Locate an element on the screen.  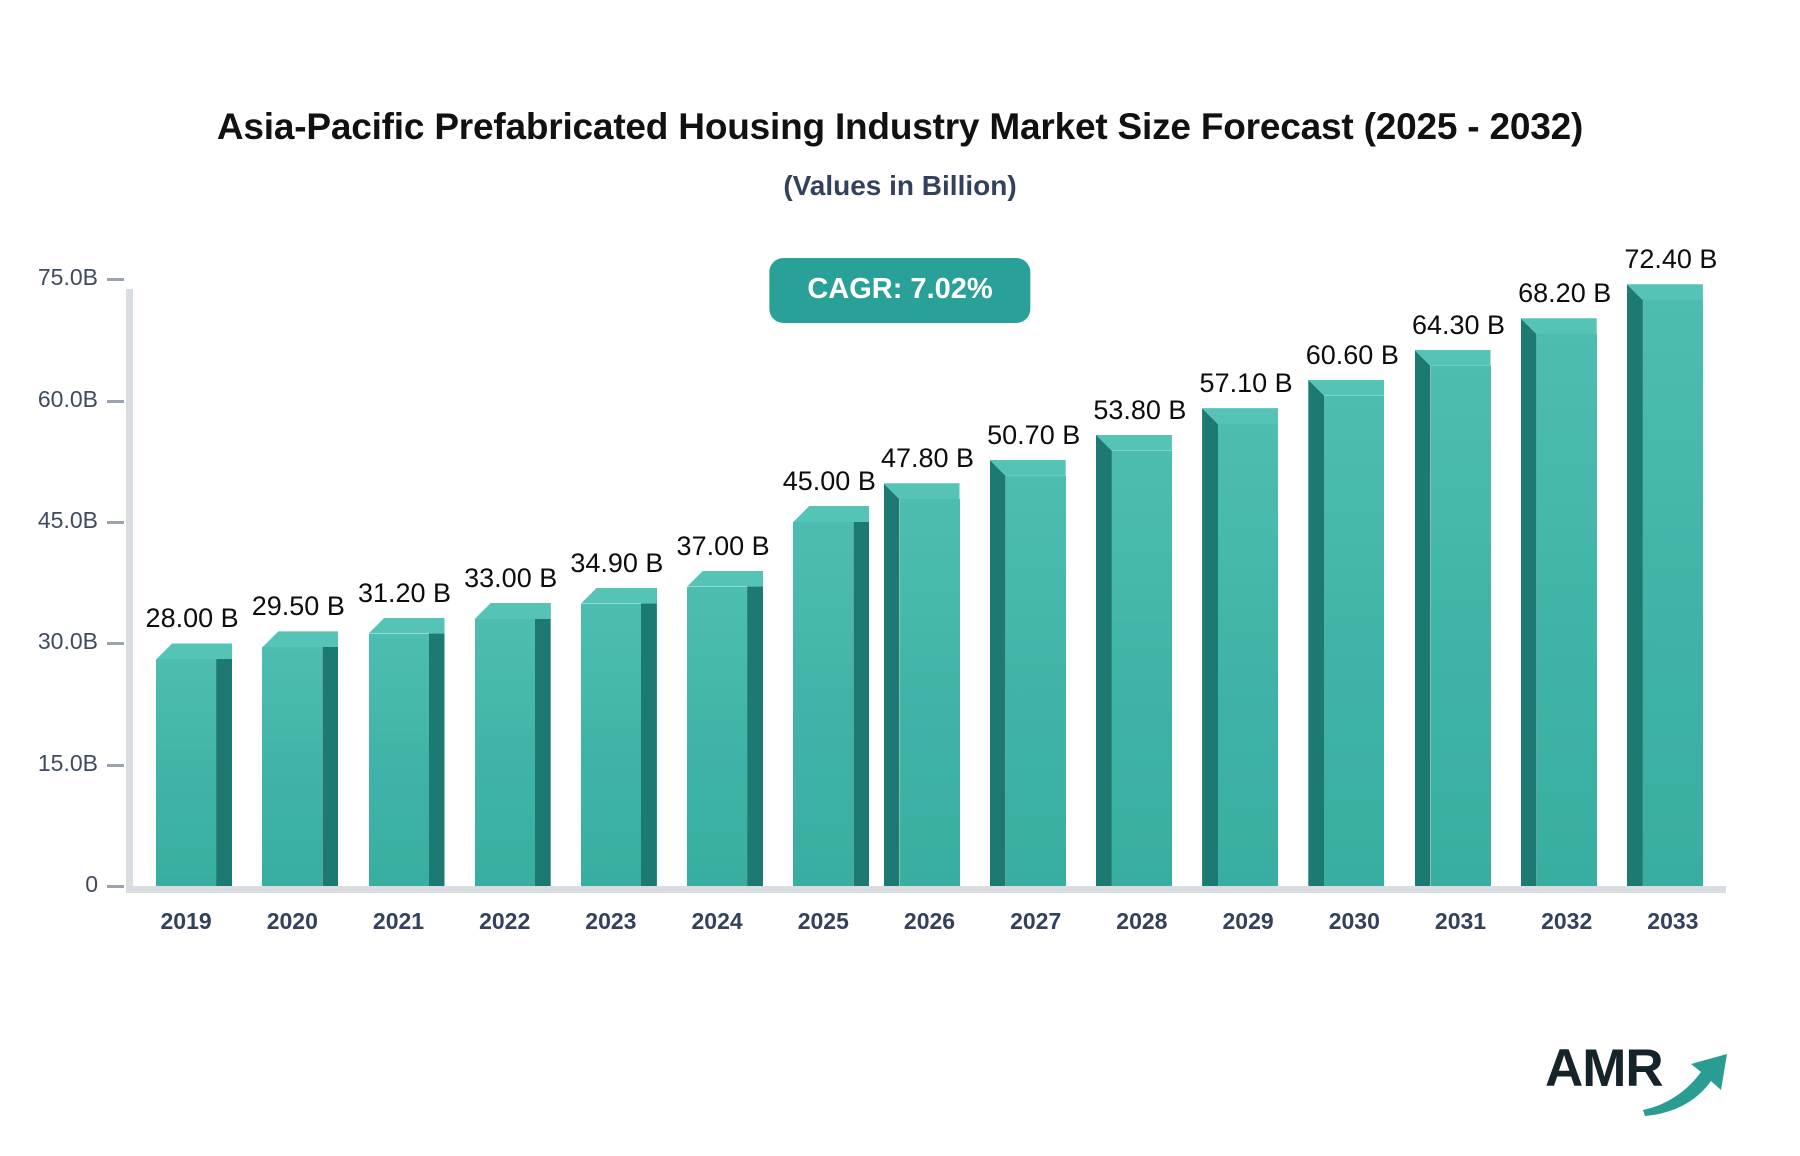
x-axis-tick-label: 2024 is located at coordinates (717, 921).